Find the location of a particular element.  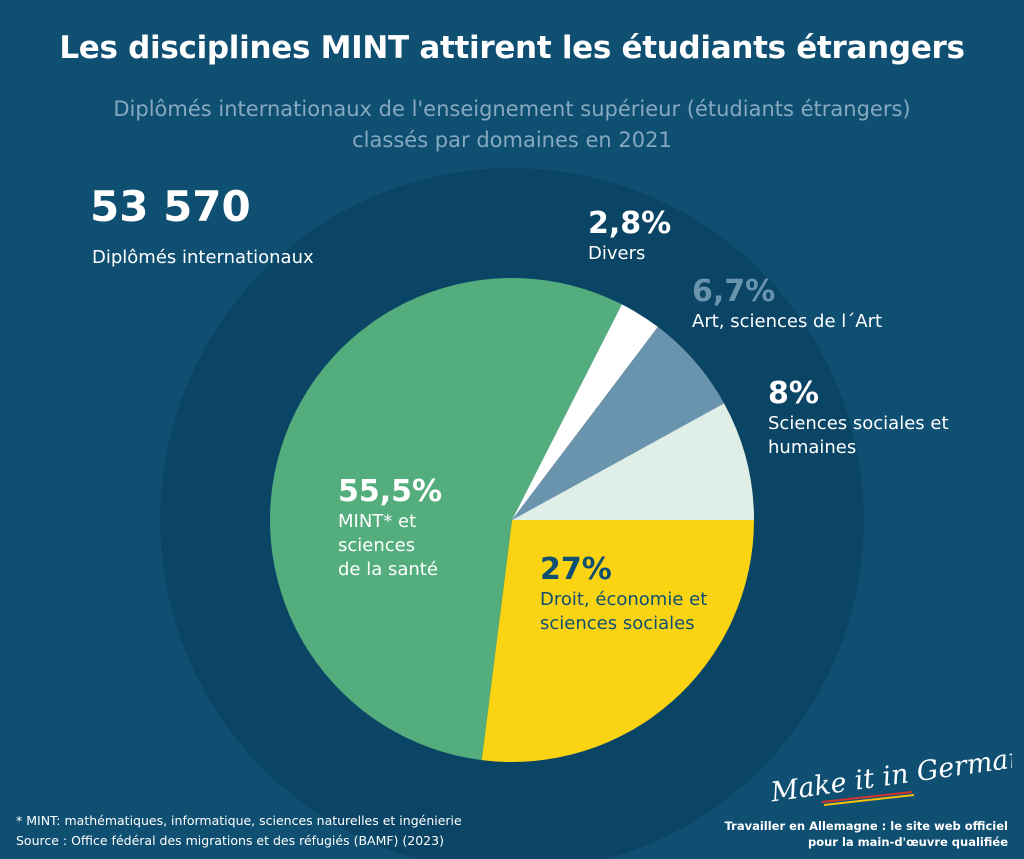

label-divers: 2,8% Divers is located at coordinates (630, 236).